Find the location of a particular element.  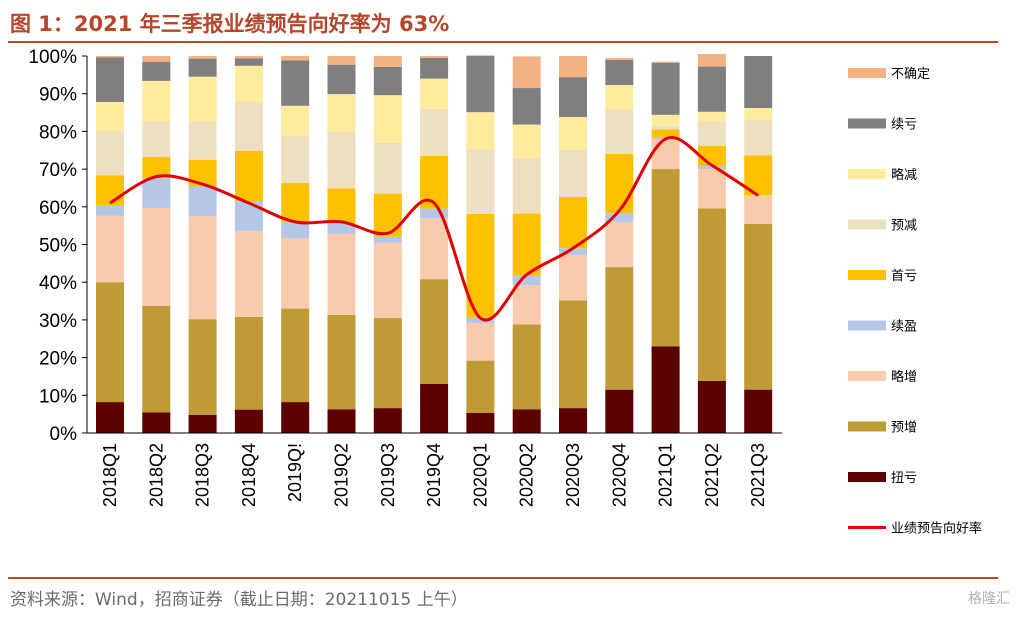

y-tick-label: 40% is located at coordinates (58, 283).